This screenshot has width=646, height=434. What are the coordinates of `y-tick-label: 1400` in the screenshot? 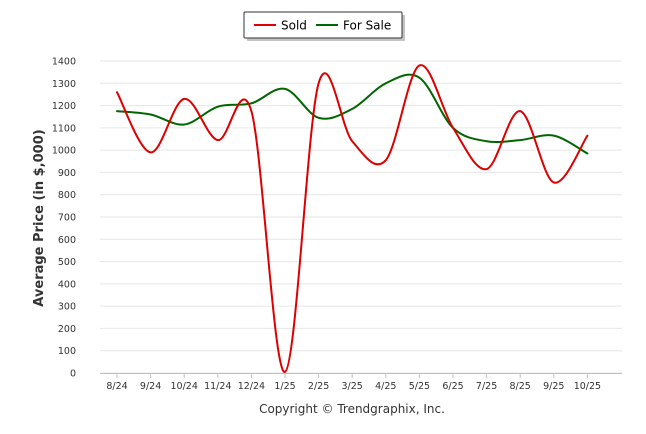 It's located at (64, 62).